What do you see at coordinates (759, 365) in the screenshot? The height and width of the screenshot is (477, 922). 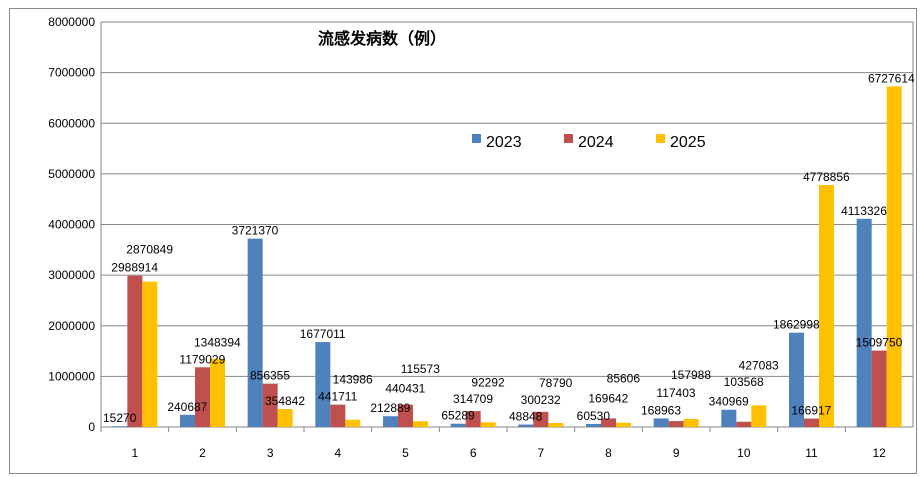 I see `data-label: 427083` at bounding box center [759, 365].